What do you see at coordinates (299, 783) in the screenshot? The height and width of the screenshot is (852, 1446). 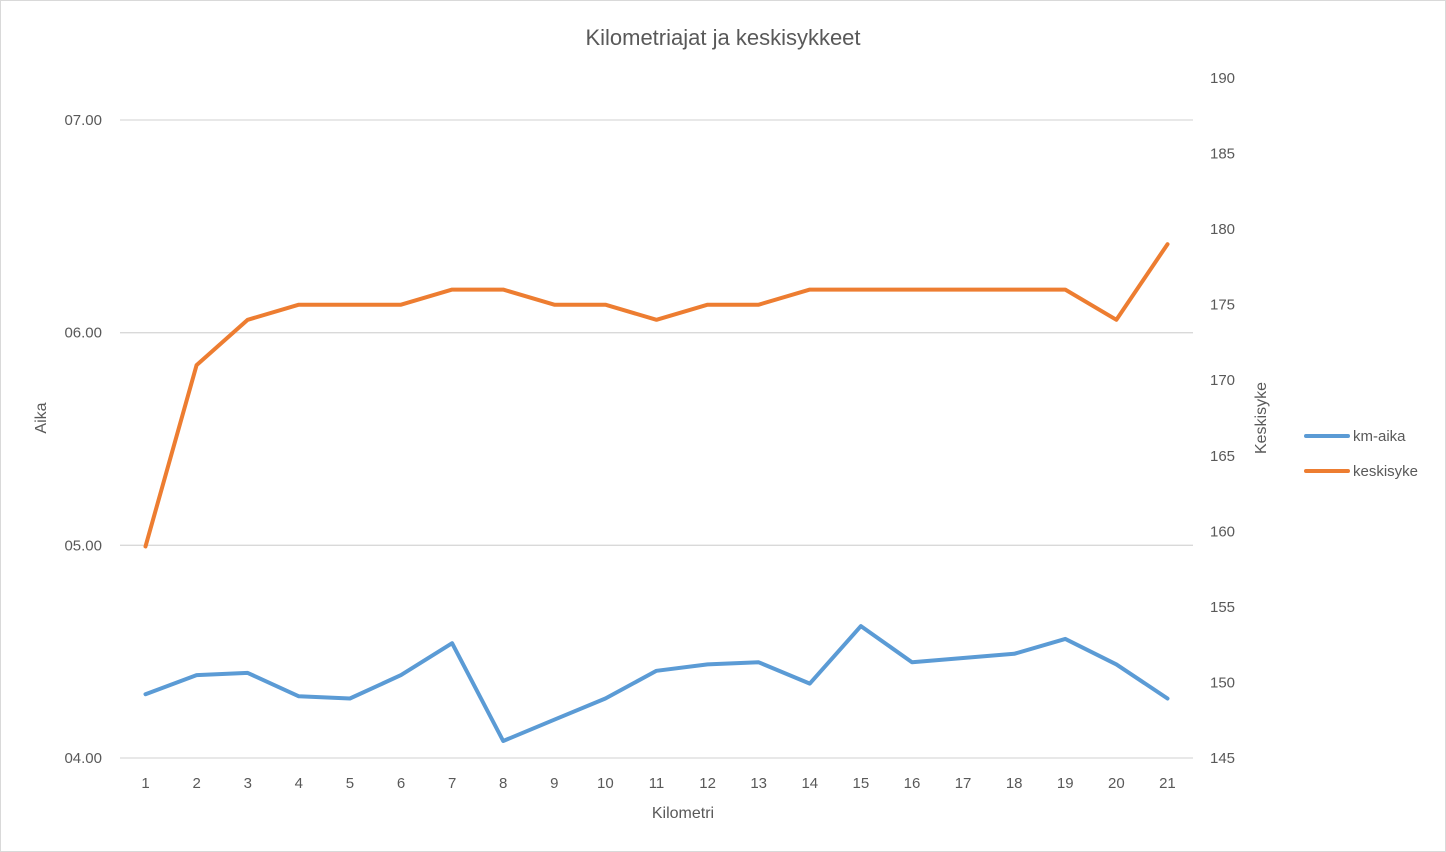 I see `x-tick-label: 4` at bounding box center [299, 783].